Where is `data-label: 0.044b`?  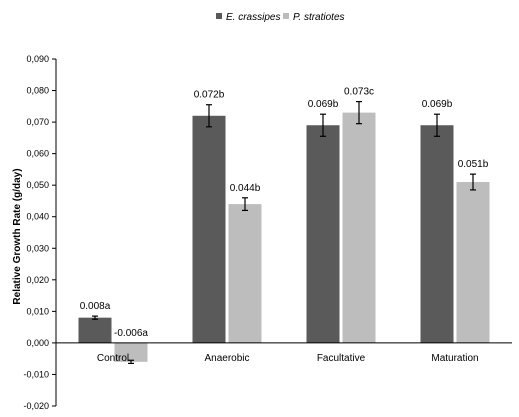 data-label: 0.044b is located at coordinates (245, 188).